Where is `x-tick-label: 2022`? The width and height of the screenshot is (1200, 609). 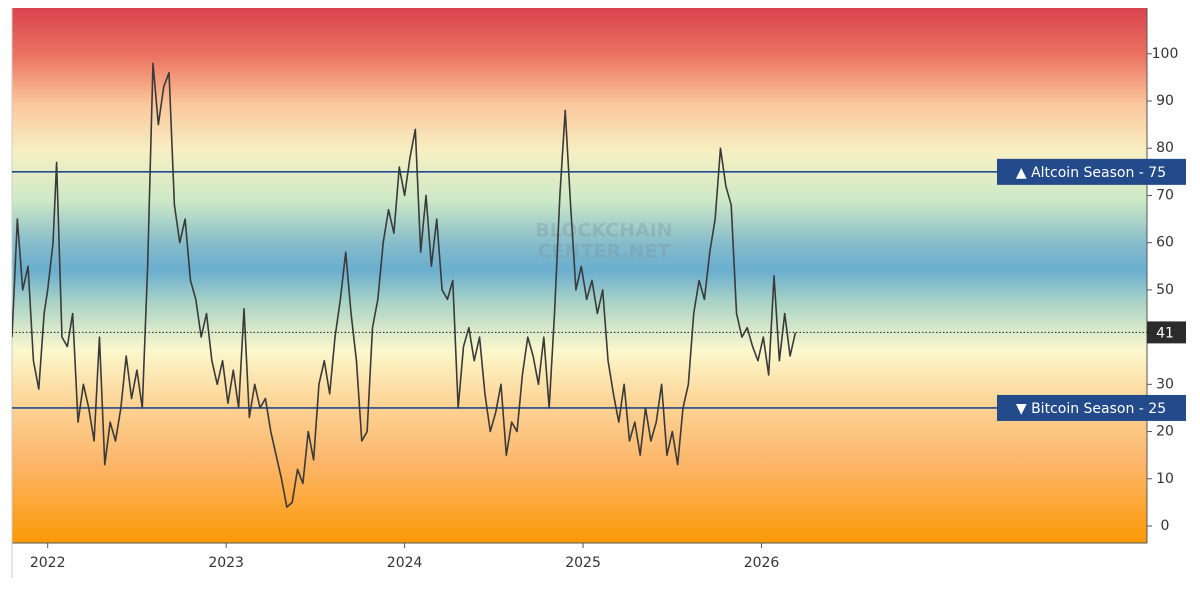
x-tick-label: 2022 is located at coordinates (48, 563).